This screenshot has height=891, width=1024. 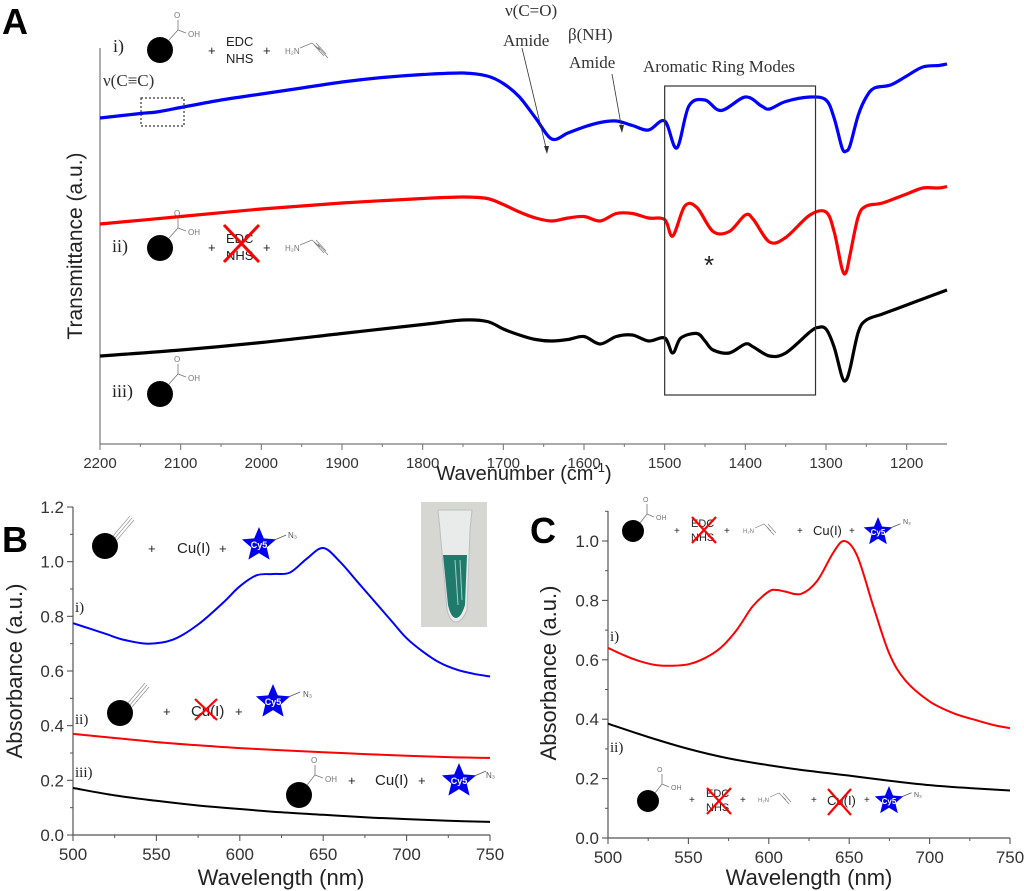 What do you see at coordinates (503, 463) in the screenshot?
I see `a-x-tick-label: 1700` at bounding box center [503, 463].